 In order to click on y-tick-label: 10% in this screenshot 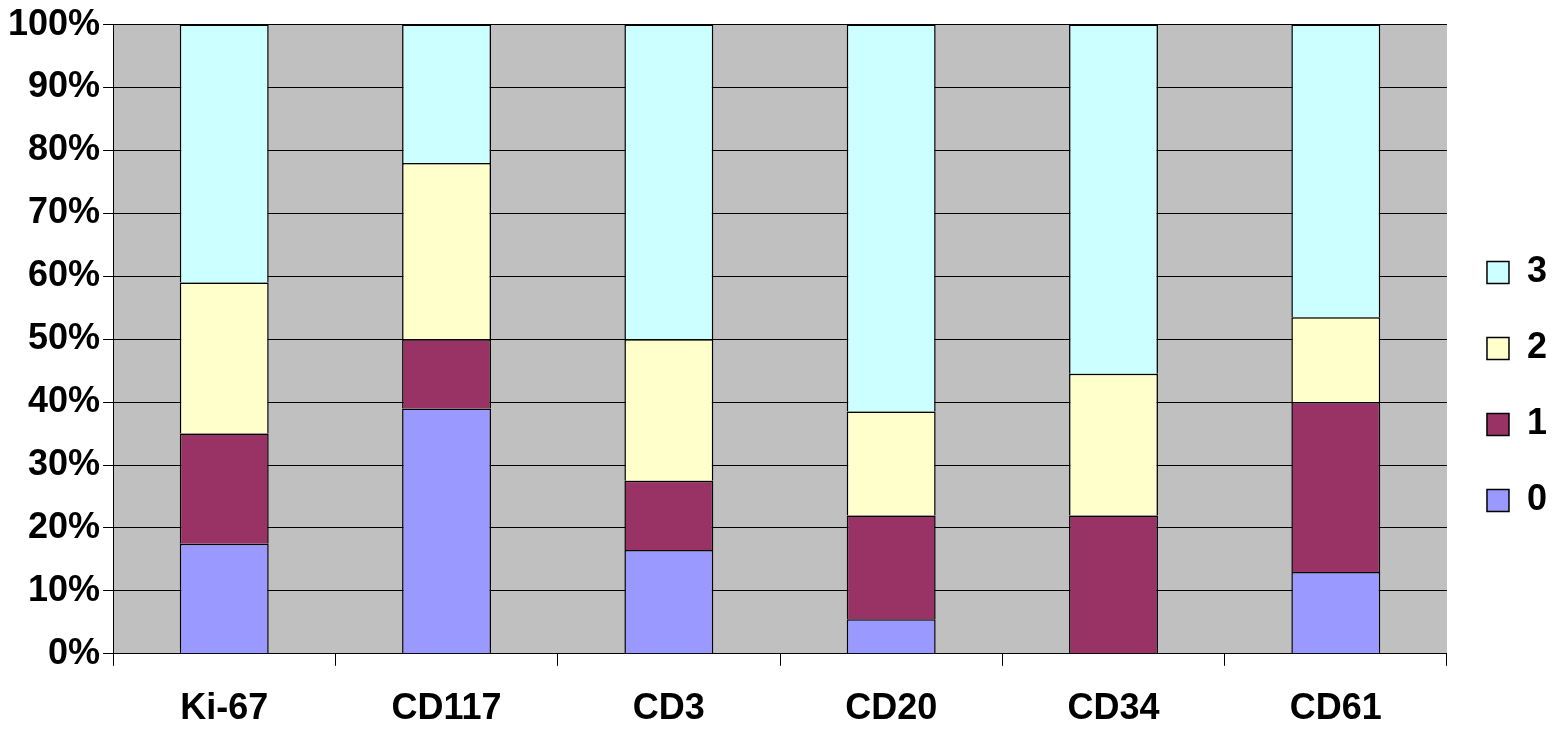, I will do `click(64, 588)`.